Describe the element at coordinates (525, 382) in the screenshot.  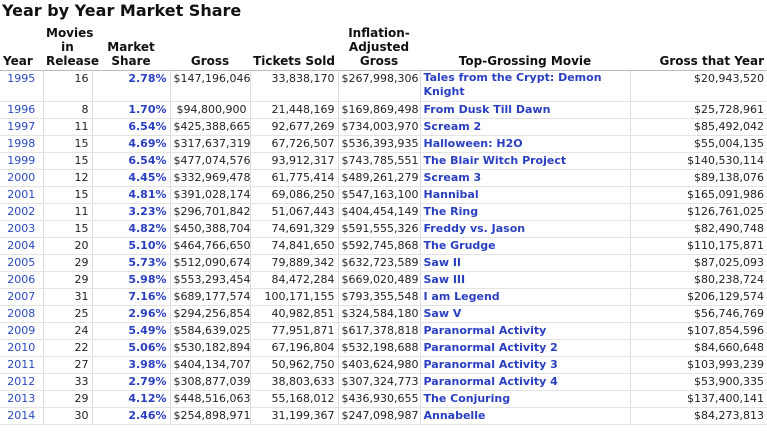
I see `top-movie: Paranormal Activity 4` at that location.